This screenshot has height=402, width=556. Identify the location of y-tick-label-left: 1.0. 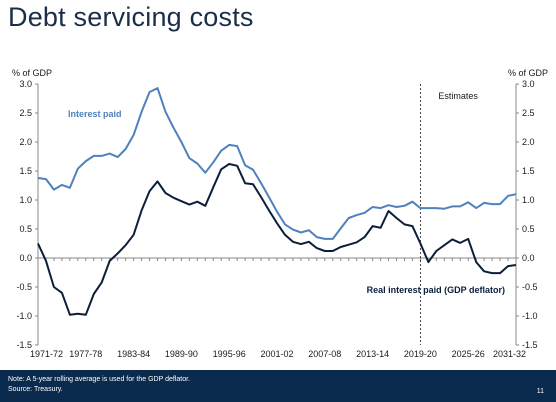
(25, 200).